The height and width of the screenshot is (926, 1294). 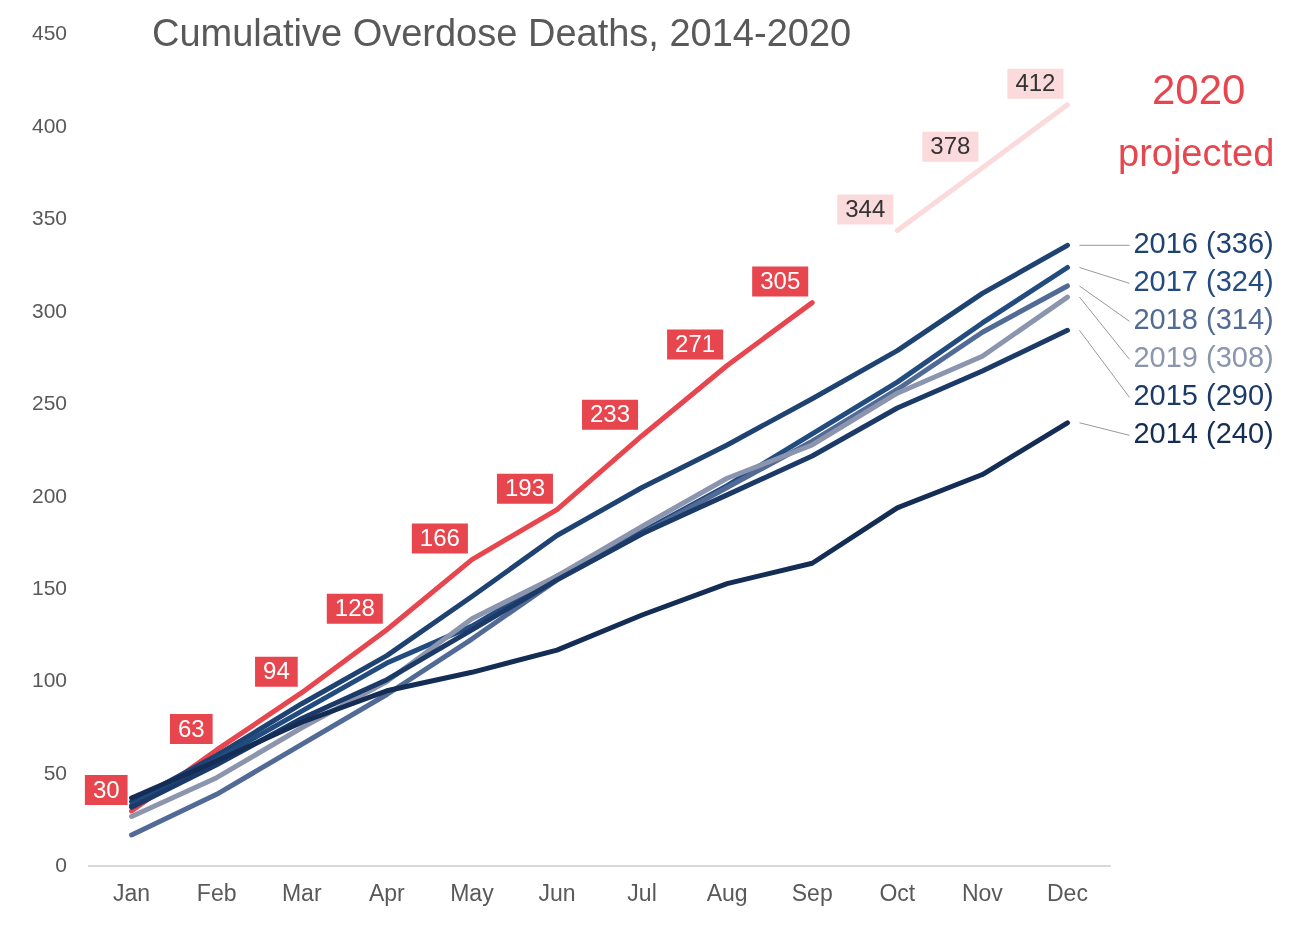 What do you see at coordinates (49, 33) in the screenshot?
I see `y-tick-label: 450` at bounding box center [49, 33].